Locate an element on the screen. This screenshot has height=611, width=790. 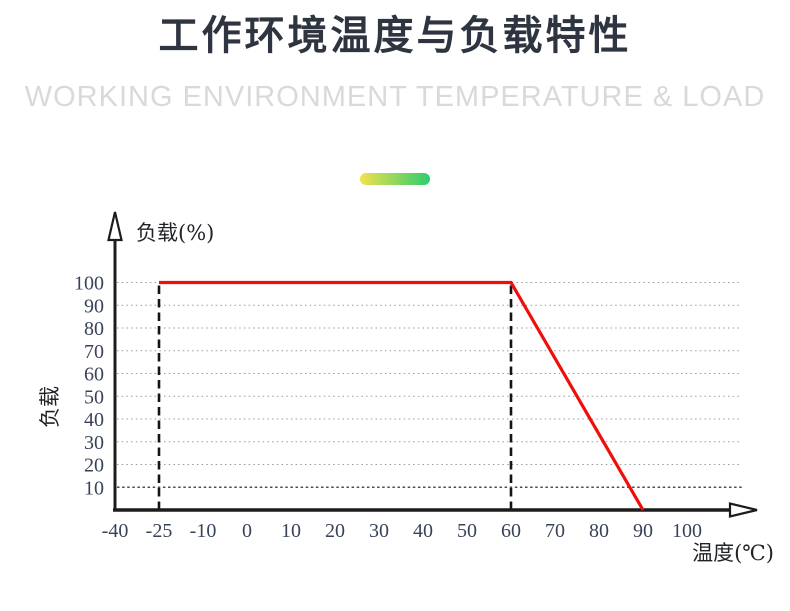
y-axis-side-title: 负载 is located at coordinates (50, 407).